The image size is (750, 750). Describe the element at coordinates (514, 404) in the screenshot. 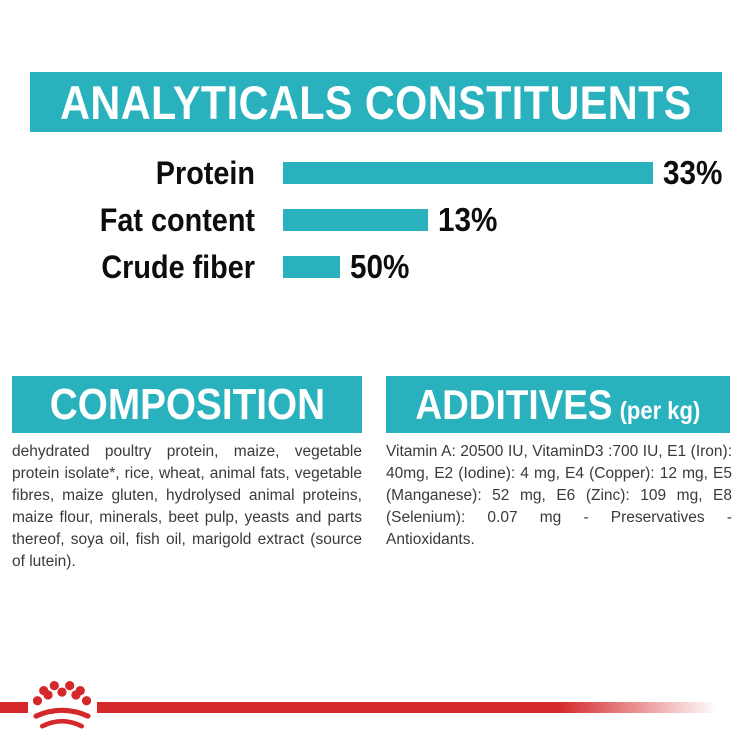

I see `additives-title: ADDITIVES` at that location.